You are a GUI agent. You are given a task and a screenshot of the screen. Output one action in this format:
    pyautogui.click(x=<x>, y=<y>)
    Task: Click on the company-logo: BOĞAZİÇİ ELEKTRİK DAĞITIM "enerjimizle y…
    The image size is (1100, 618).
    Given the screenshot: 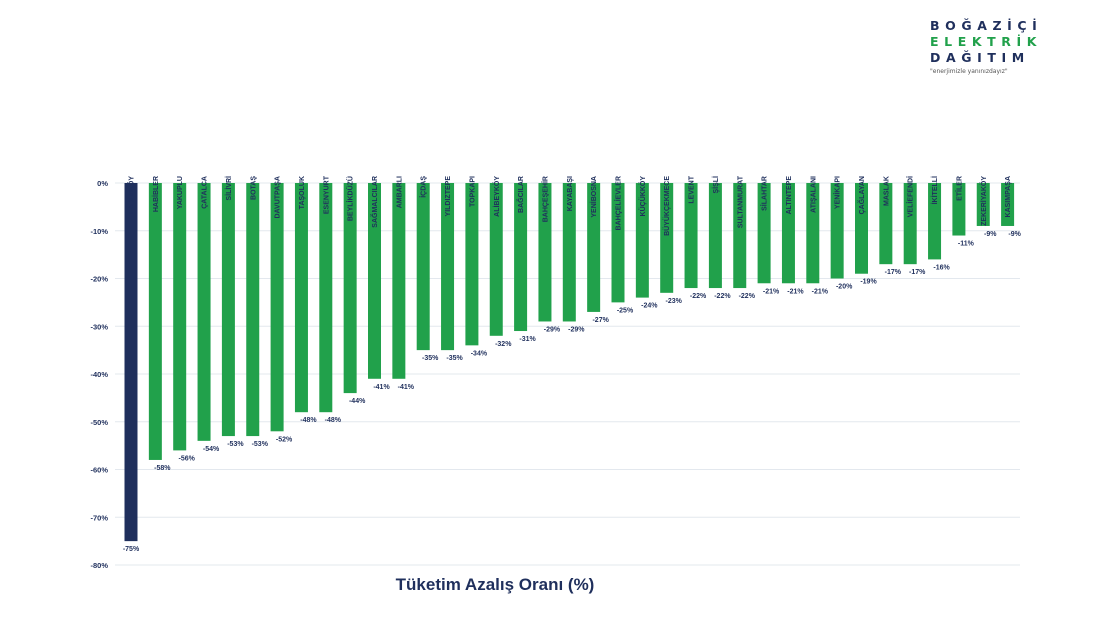 What is the action you would take?
    pyautogui.click(x=995, y=46)
    